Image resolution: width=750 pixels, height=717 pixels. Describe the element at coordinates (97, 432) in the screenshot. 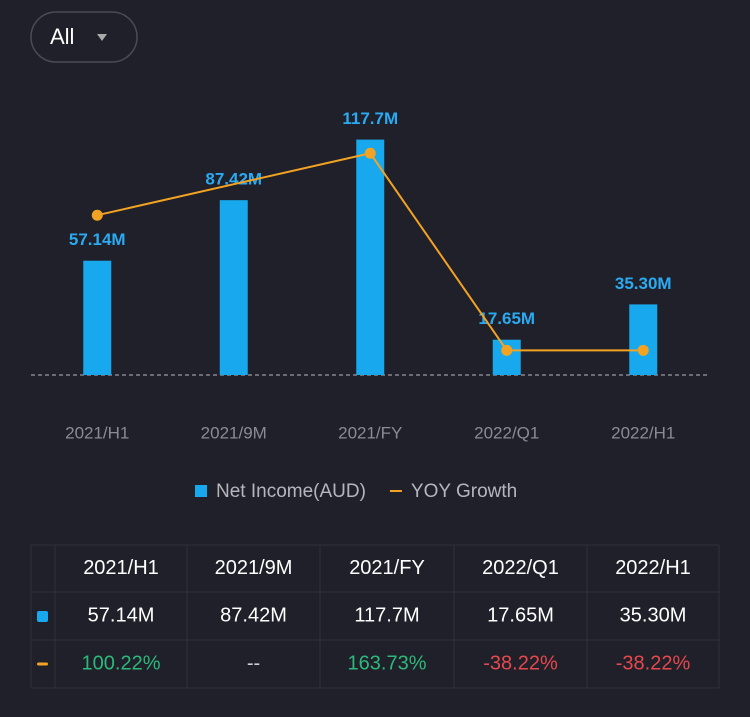

I see `x-tick-label: 2021/H1` at that location.